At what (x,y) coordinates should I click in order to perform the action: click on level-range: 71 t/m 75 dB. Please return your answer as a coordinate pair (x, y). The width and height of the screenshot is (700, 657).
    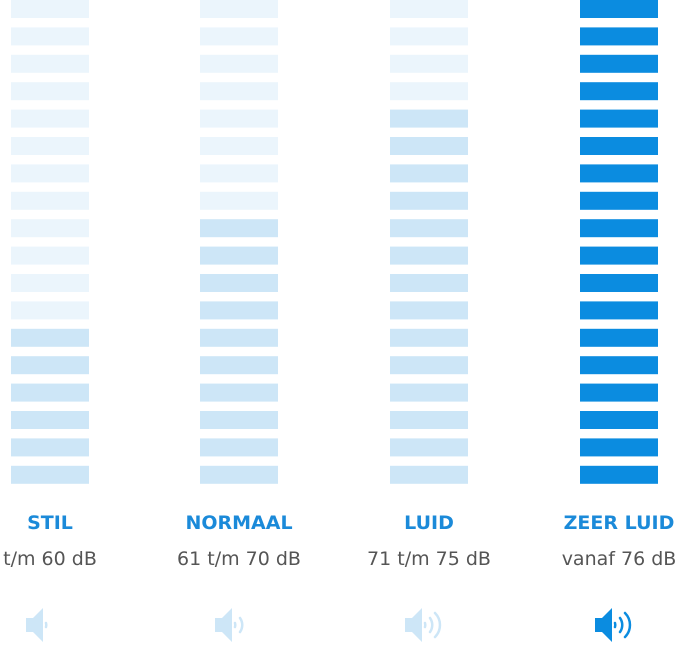
    Looking at the image, I should click on (429, 559).